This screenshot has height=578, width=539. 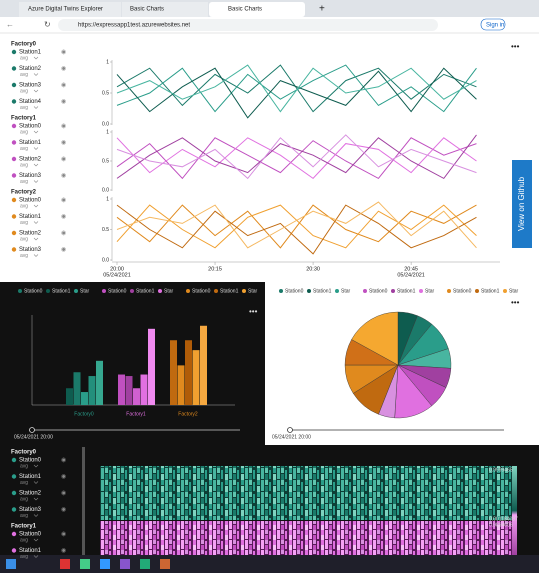 What do you see at coordinates (501, 525) in the screenshot?
I see `heatmap-label: 0.9894606` at bounding box center [501, 525].